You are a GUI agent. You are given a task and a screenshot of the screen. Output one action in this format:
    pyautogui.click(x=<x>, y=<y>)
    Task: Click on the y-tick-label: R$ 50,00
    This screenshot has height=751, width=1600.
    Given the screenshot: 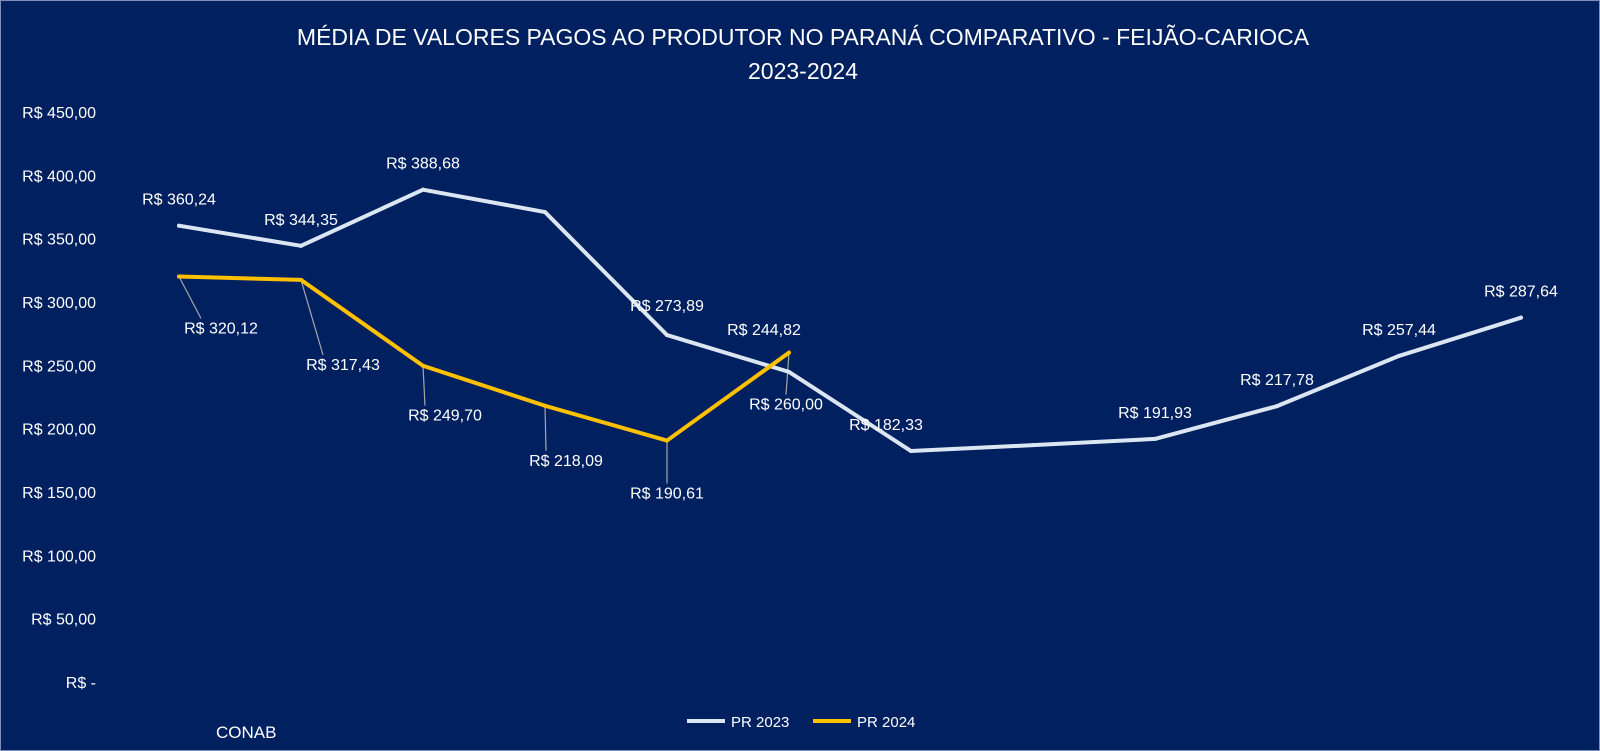 What is the action you would take?
    pyautogui.click(x=63, y=620)
    